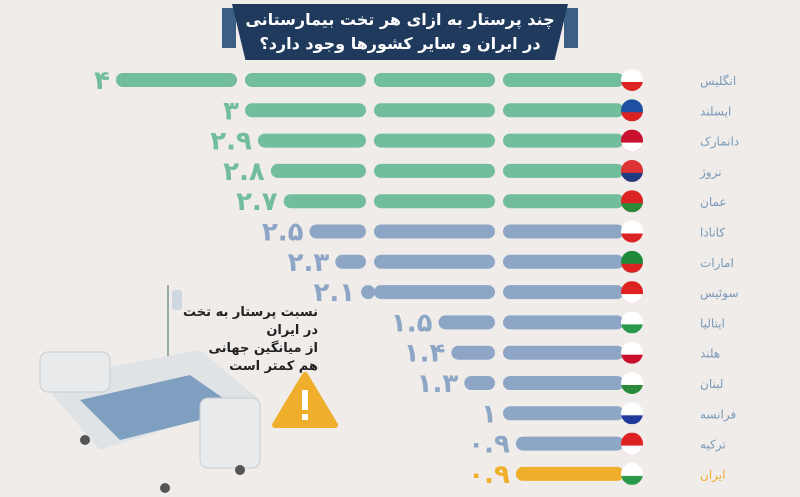  I want to click on bar-row: ۴ انگلیس, so click(415, 81).